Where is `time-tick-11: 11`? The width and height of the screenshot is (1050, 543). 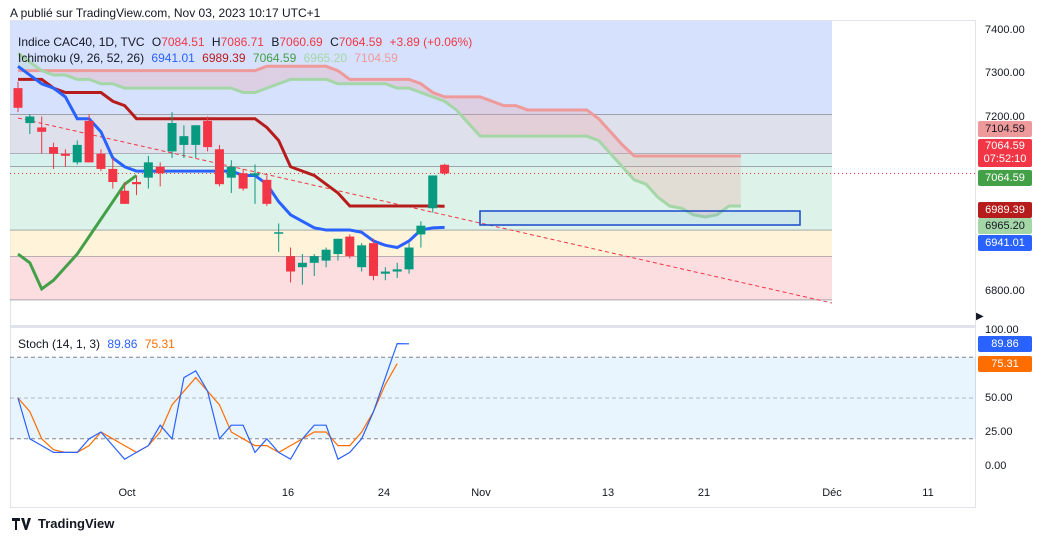
time-tick-11: 11 is located at coordinates (928, 493).